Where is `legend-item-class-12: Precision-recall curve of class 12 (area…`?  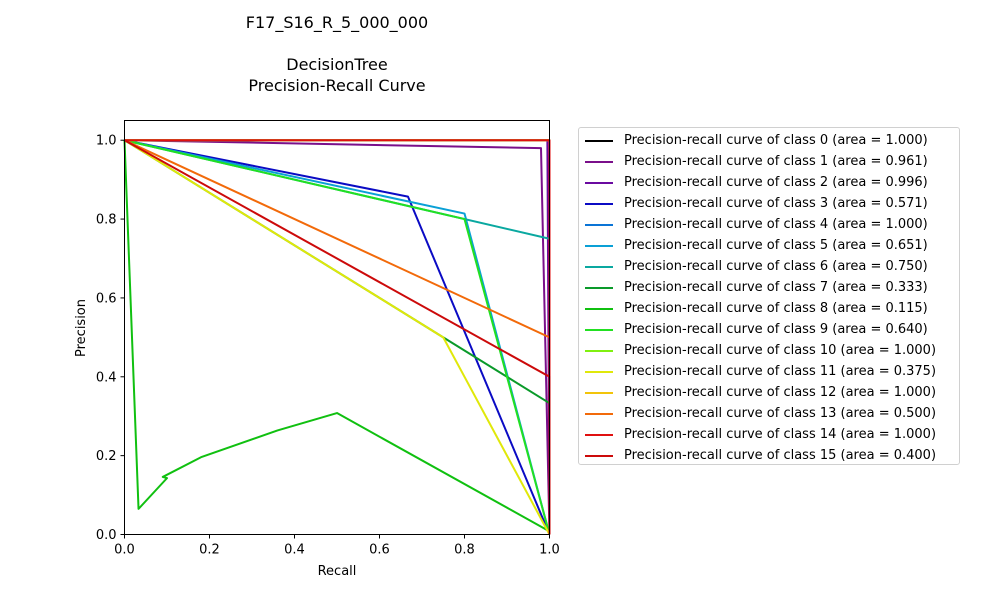 legend-item-class-12: Precision-recall curve of class 12 (area… is located at coordinates (757, 392).